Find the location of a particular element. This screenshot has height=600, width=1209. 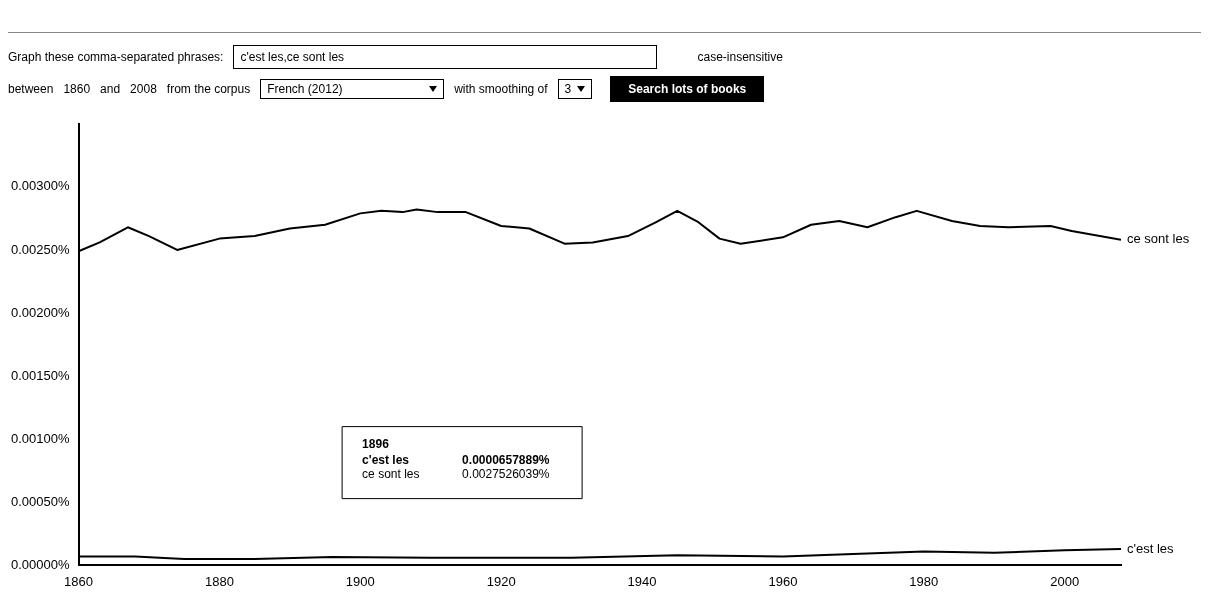

x-tick-label: 1960 is located at coordinates (783, 581).